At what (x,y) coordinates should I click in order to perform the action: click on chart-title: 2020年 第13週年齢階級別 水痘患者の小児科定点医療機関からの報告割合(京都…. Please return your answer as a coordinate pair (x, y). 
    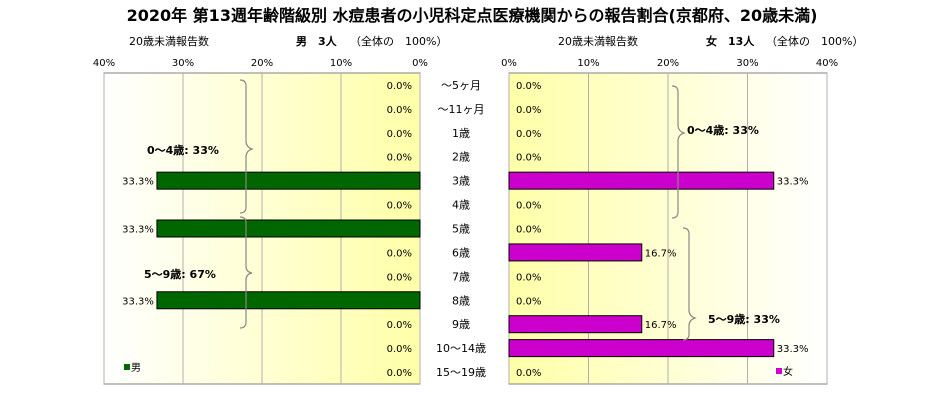
    Looking at the image, I should click on (472, 15).